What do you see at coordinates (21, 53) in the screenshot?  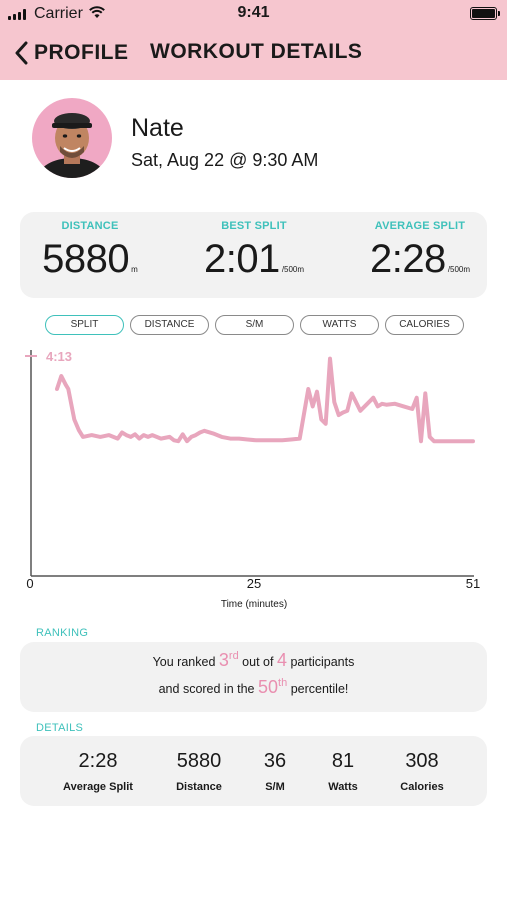 I see `chevron-left-icon` at bounding box center [21, 53].